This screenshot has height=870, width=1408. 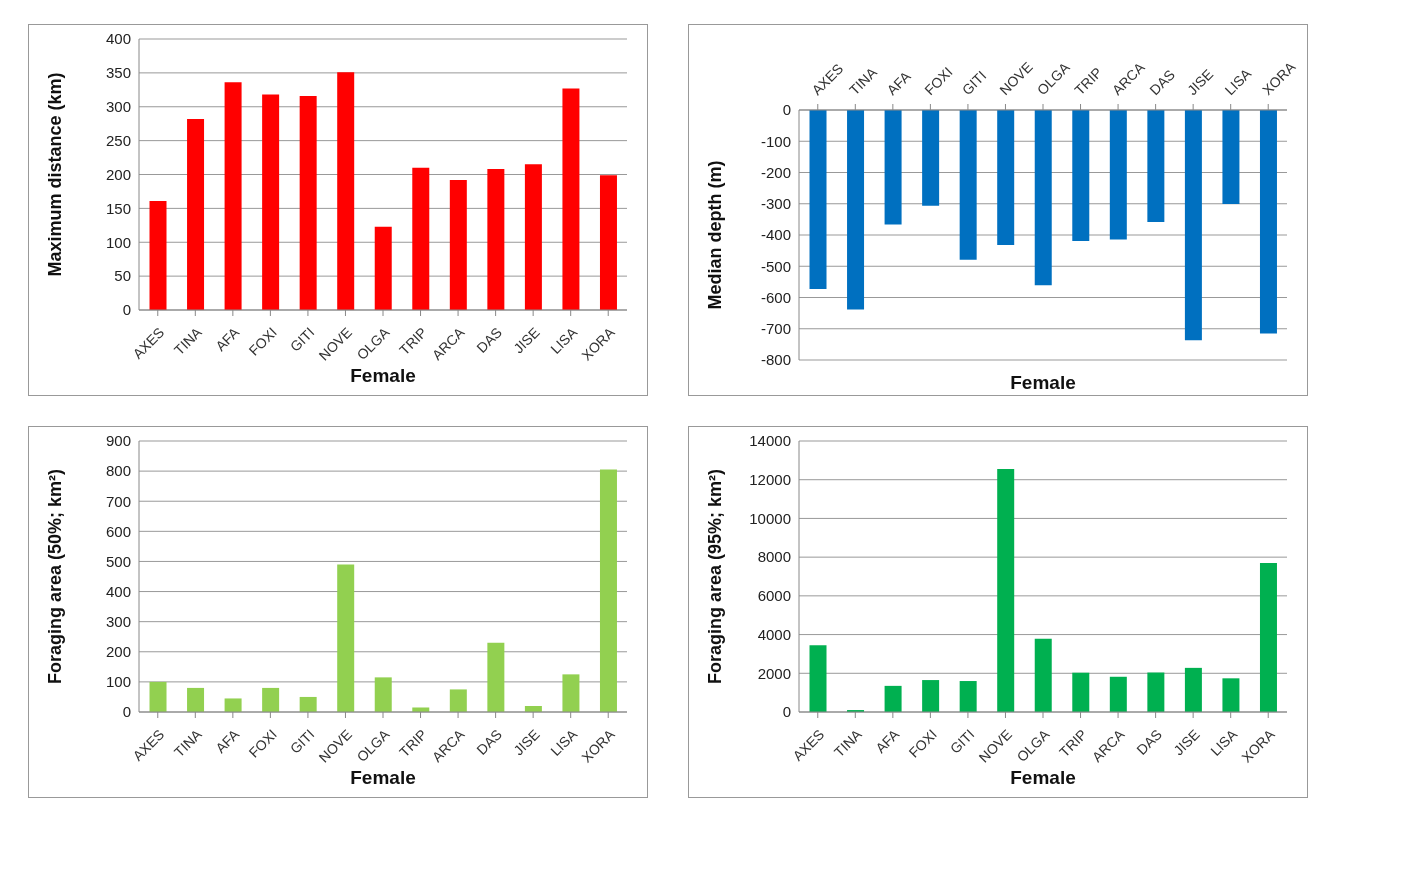 I want to click on y-tick-label: 600, so click(x=118, y=531).